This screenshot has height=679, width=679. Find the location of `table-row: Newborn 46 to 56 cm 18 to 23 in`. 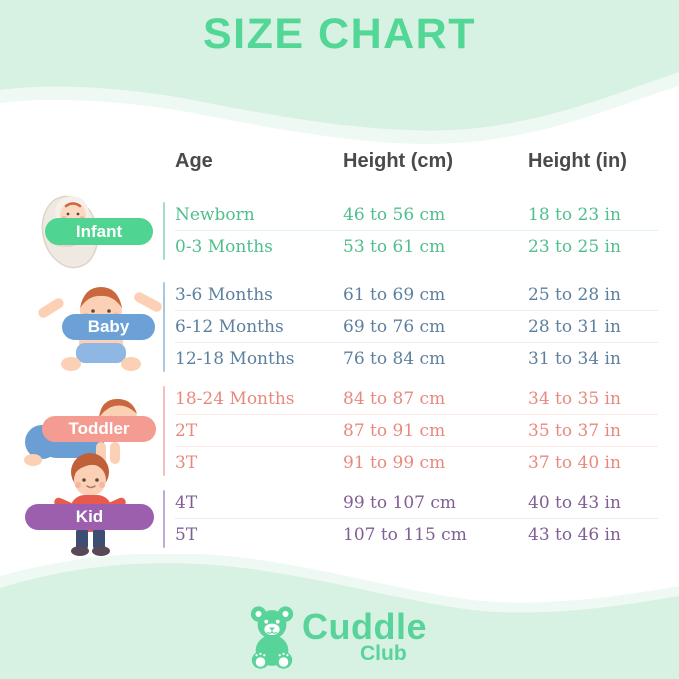

table-row: Newborn 46 to 56 cm 18 to 23 in is located at coordinates (416, 215).